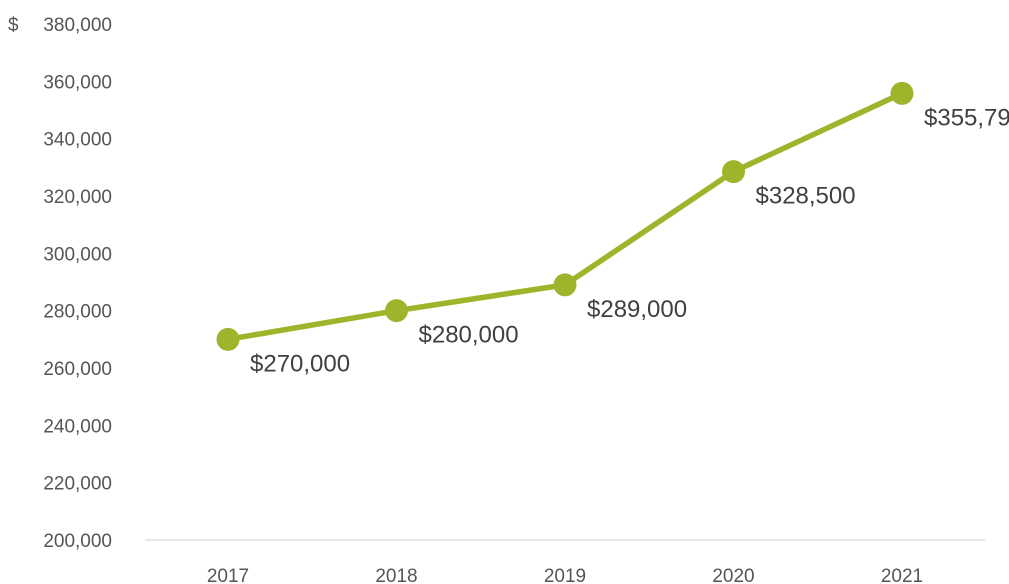 This screenshot has width=1009, height=584. What do you see at coordinates (77, 25) in the screenshot?
I see `y-tick-label: 380,000` at bounding box center [77, 25].